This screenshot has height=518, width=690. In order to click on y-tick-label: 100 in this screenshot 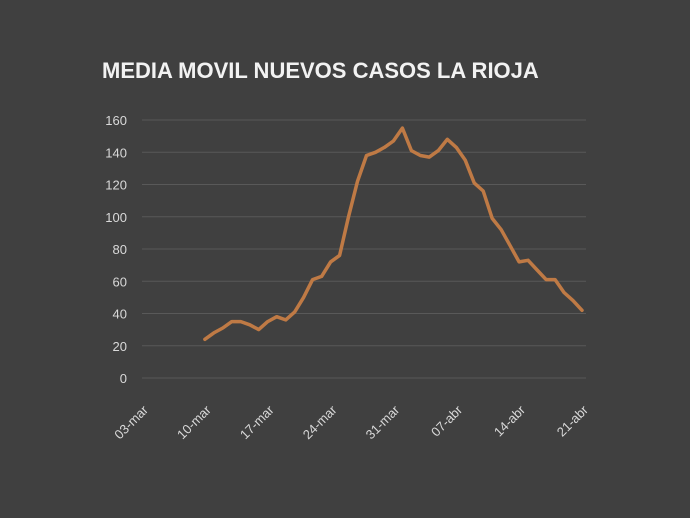, I will do `click(116, 217)`.